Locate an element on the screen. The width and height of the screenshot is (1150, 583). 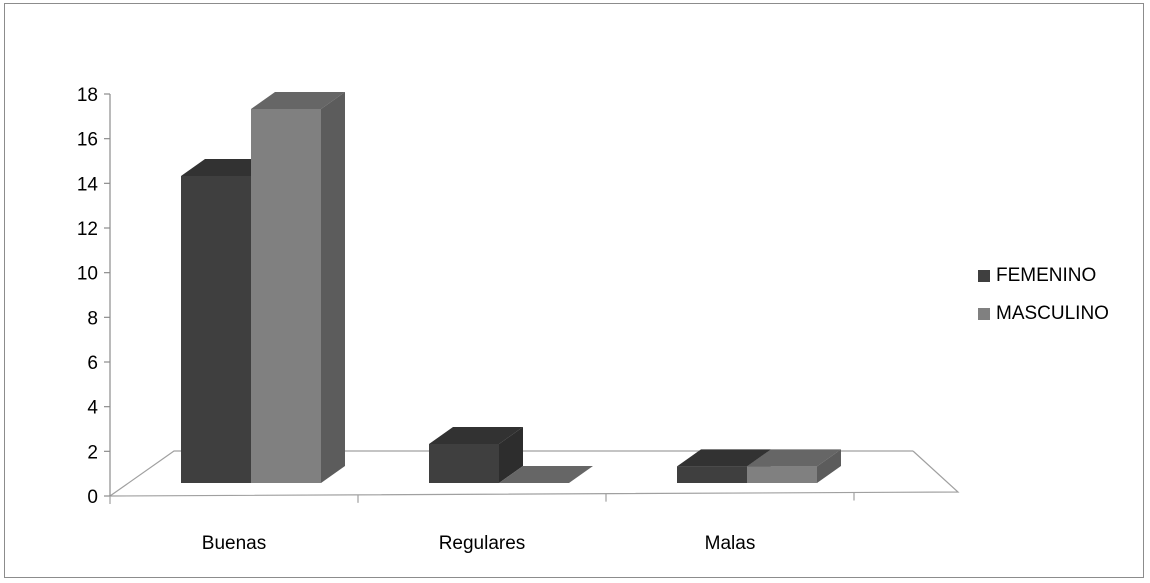
bar-top-masculino-regulares is located at coordinates (546, 474).